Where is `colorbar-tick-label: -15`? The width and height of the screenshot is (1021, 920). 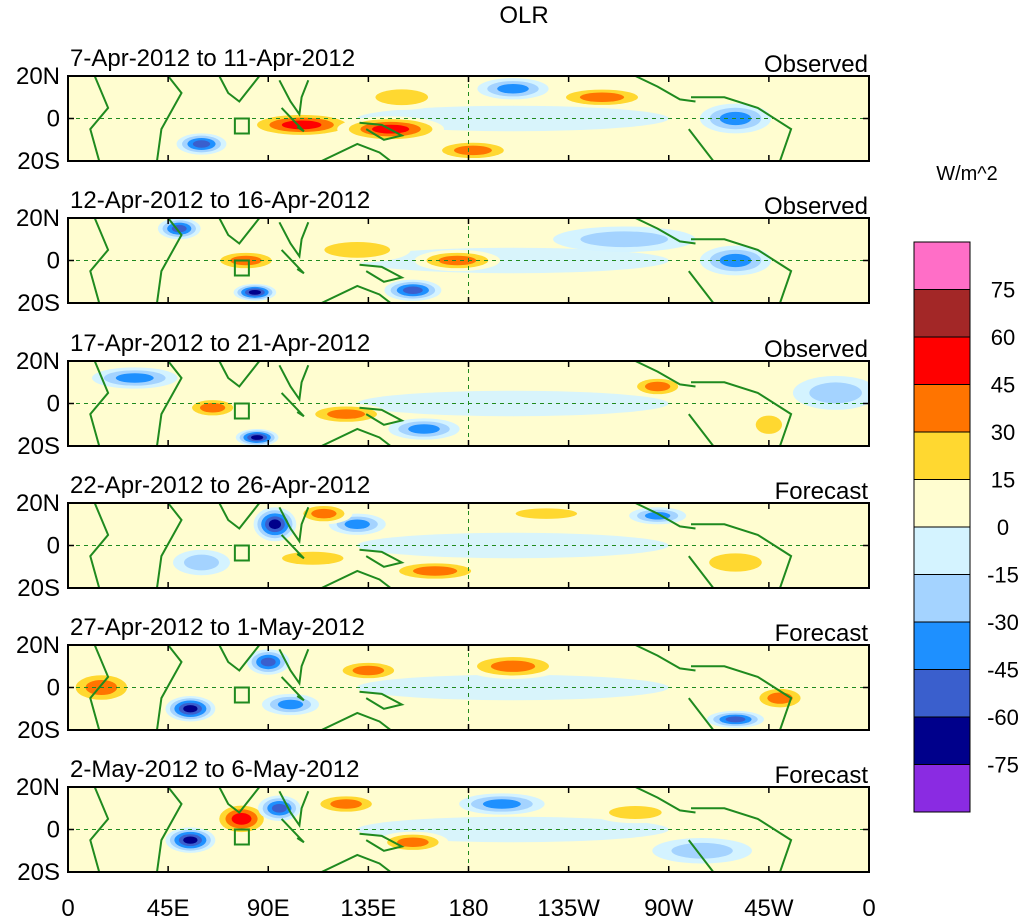
colorbar-tick-label: -15 is located at coordinates (1003, 575).